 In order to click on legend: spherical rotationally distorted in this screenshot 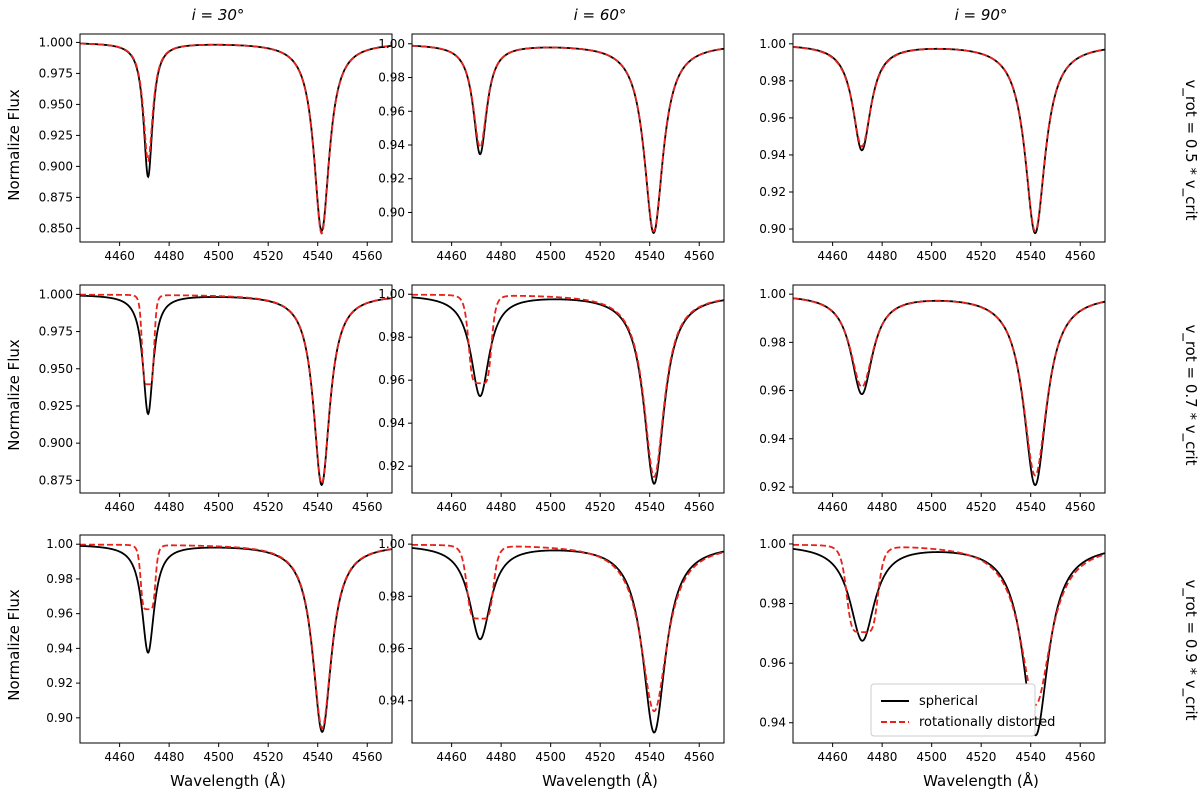, I will do `click(962, 710)`.